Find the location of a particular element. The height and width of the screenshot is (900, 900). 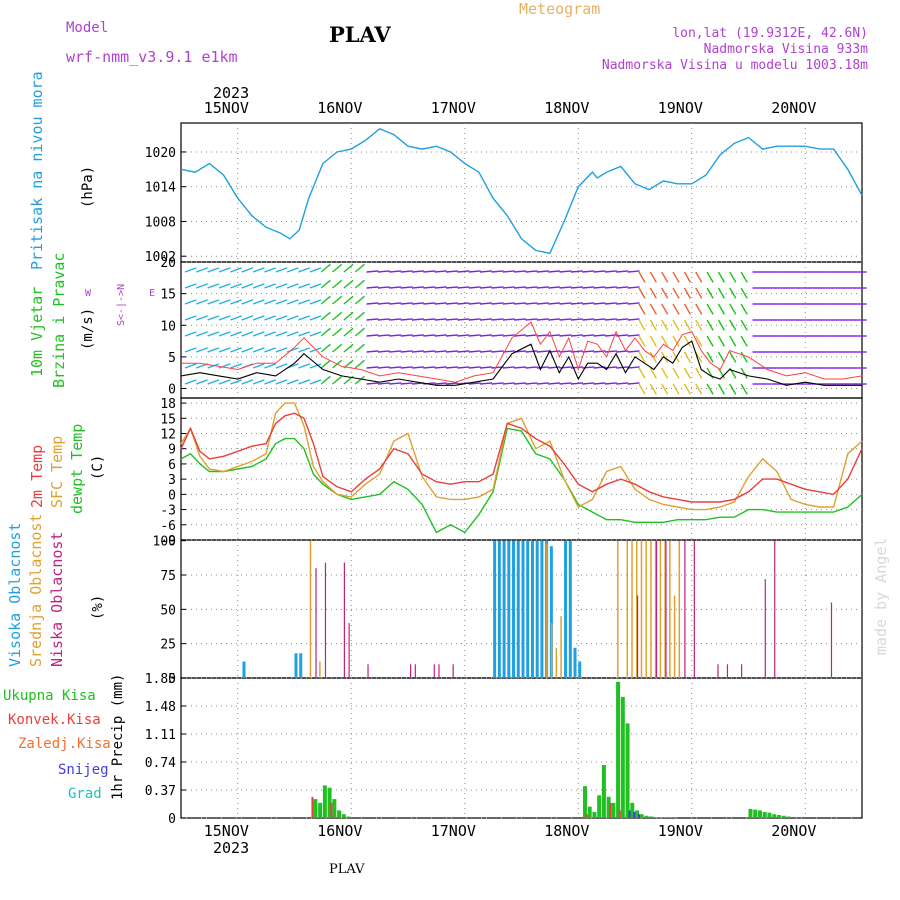

cloud-tick-label: 0 is located at coordinates (172, 679).